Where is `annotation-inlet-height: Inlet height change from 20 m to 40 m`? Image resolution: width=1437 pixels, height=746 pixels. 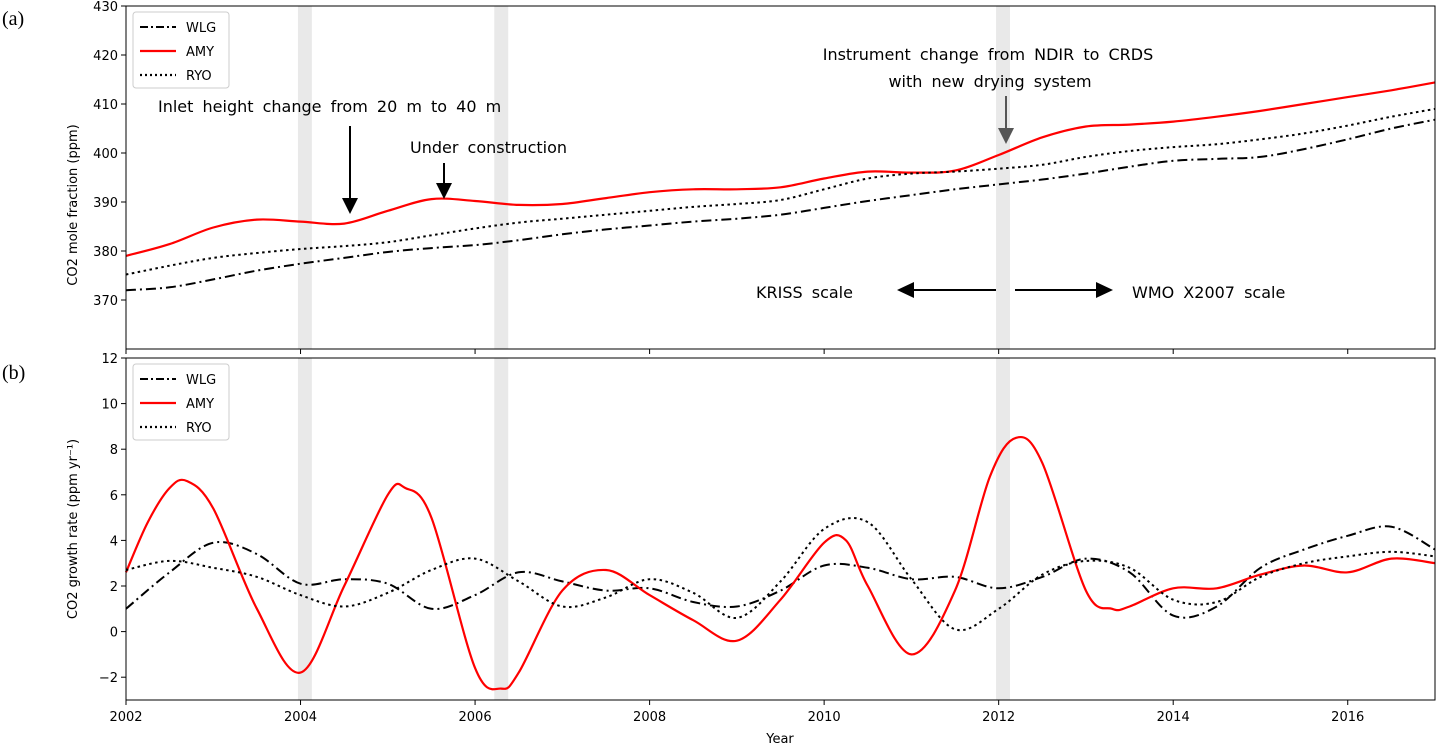
annotation-inlet-height: Inlet height change from 20 m to 40 m is located at coordinates (329, 106).